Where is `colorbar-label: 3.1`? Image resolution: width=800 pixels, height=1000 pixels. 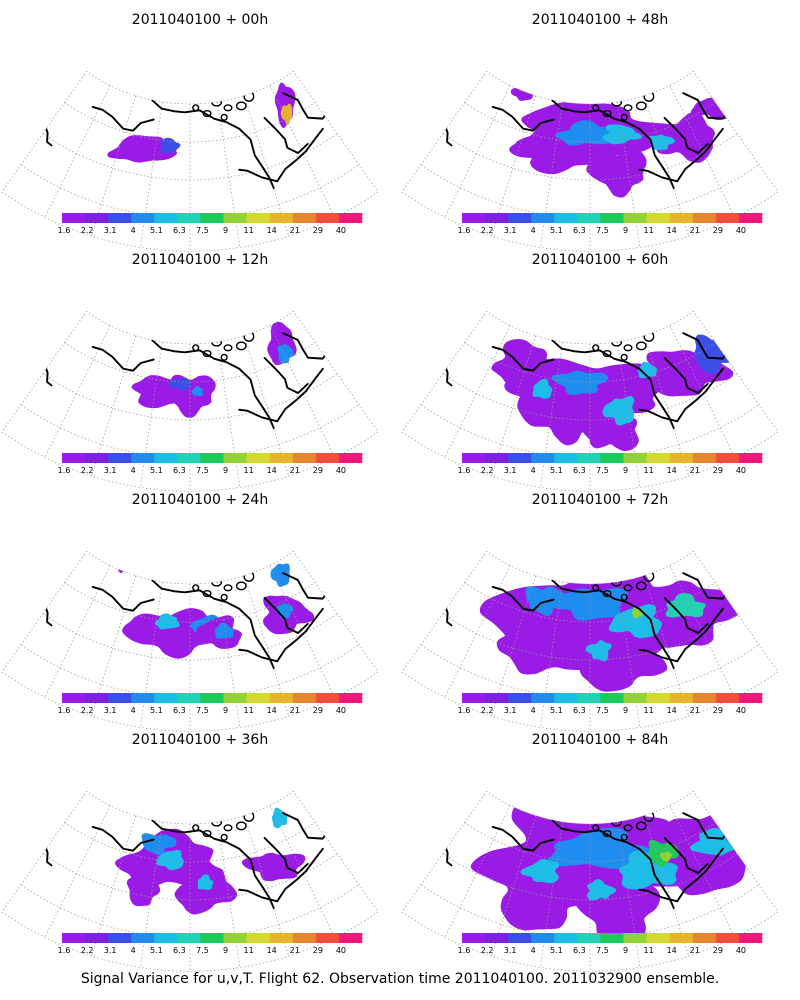
colorbar-label: 3.1 is located at coordinates (110, 950).